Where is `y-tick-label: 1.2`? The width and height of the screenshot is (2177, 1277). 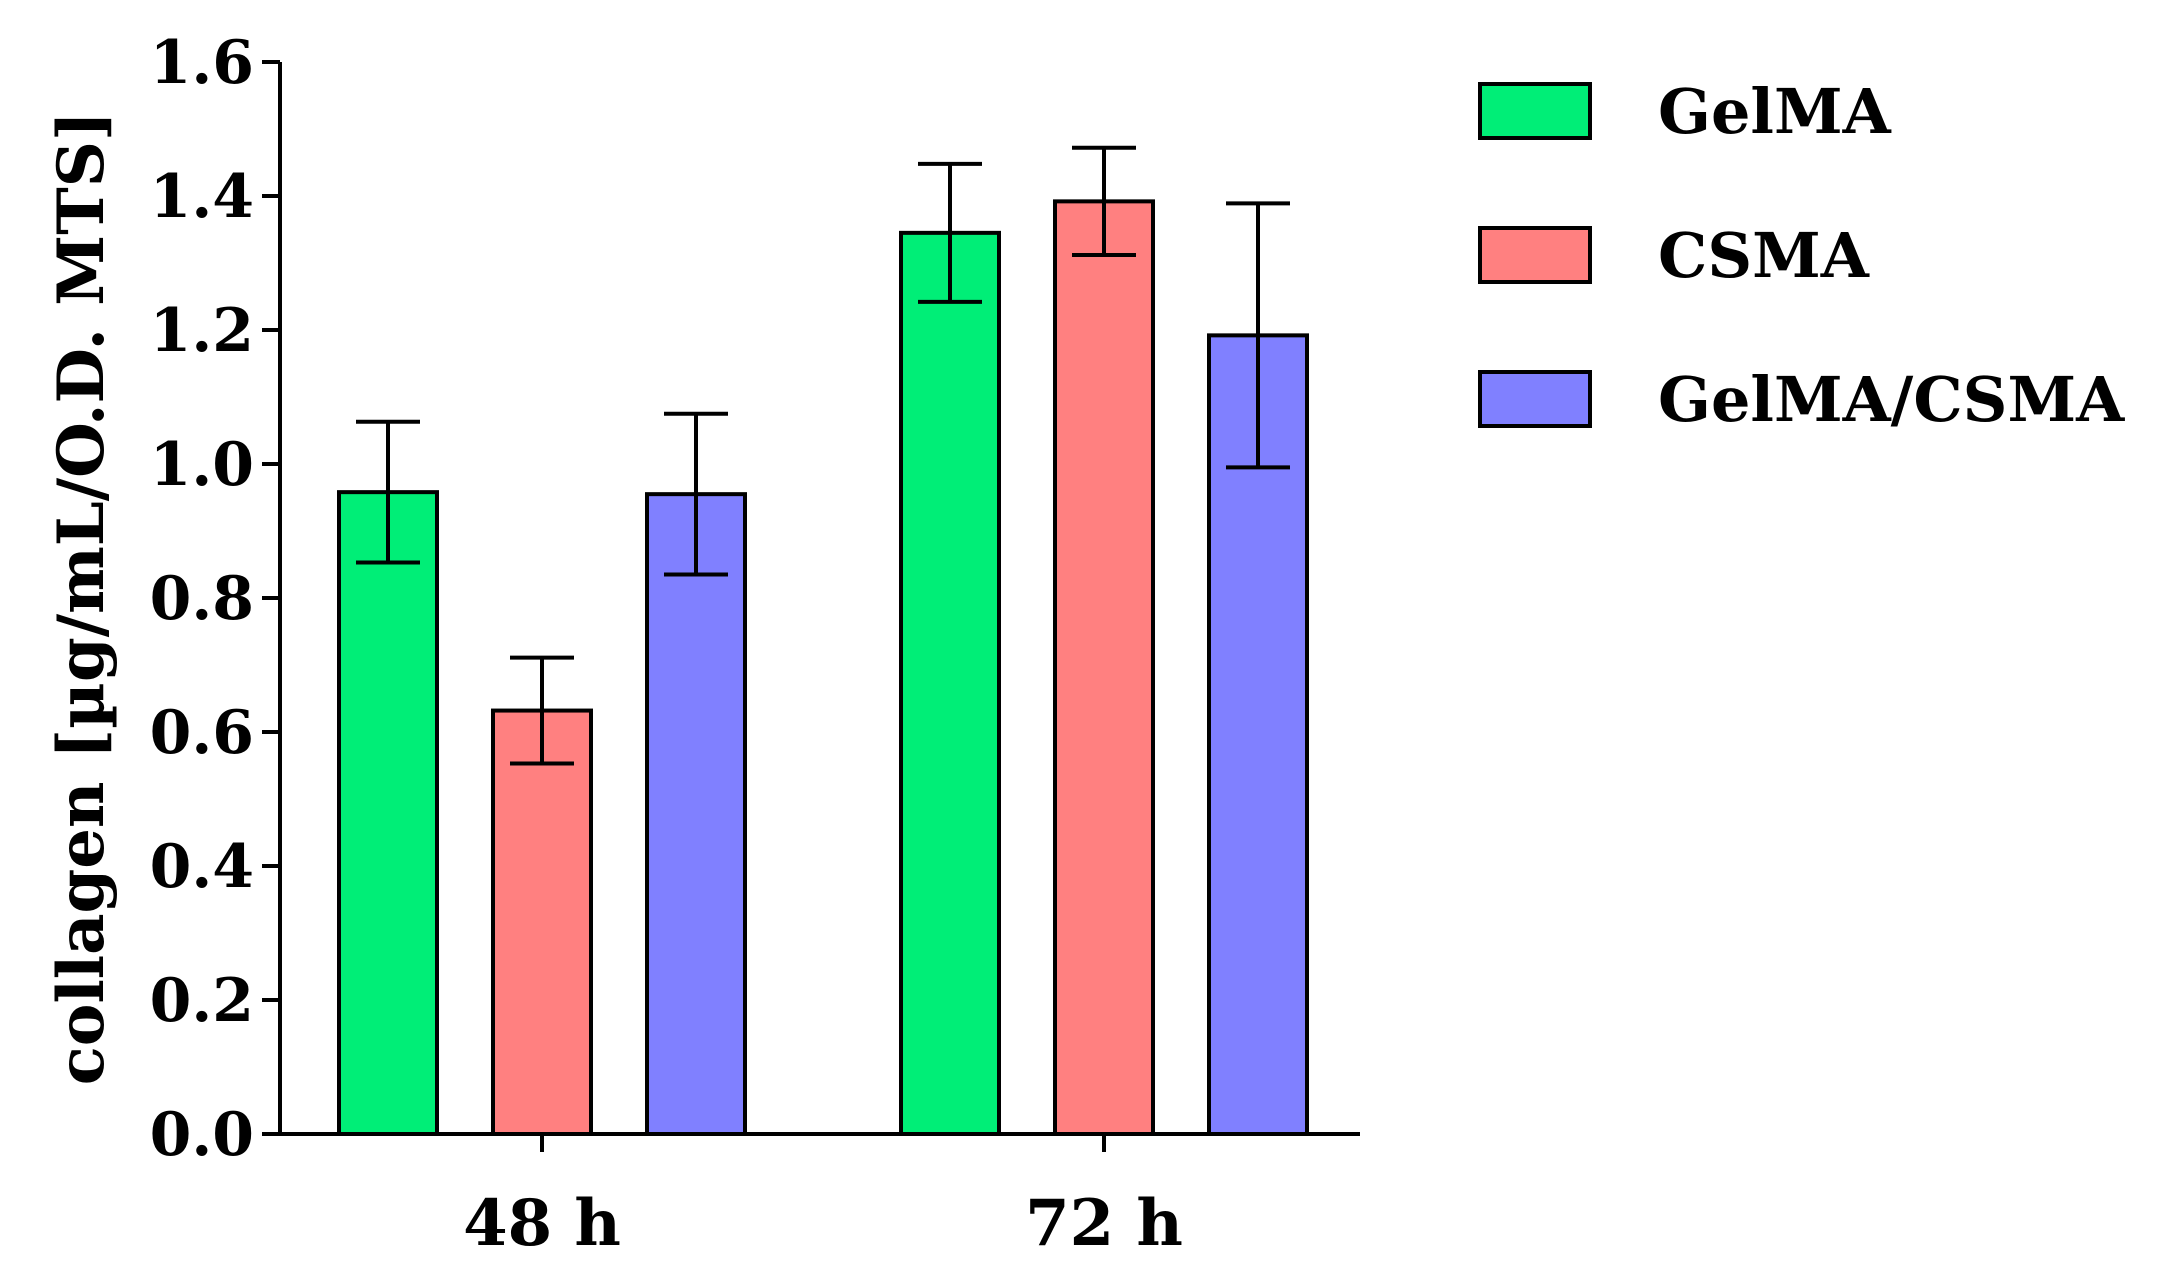
y-tick-label: 1.2 is located at coordinates (202, 331).